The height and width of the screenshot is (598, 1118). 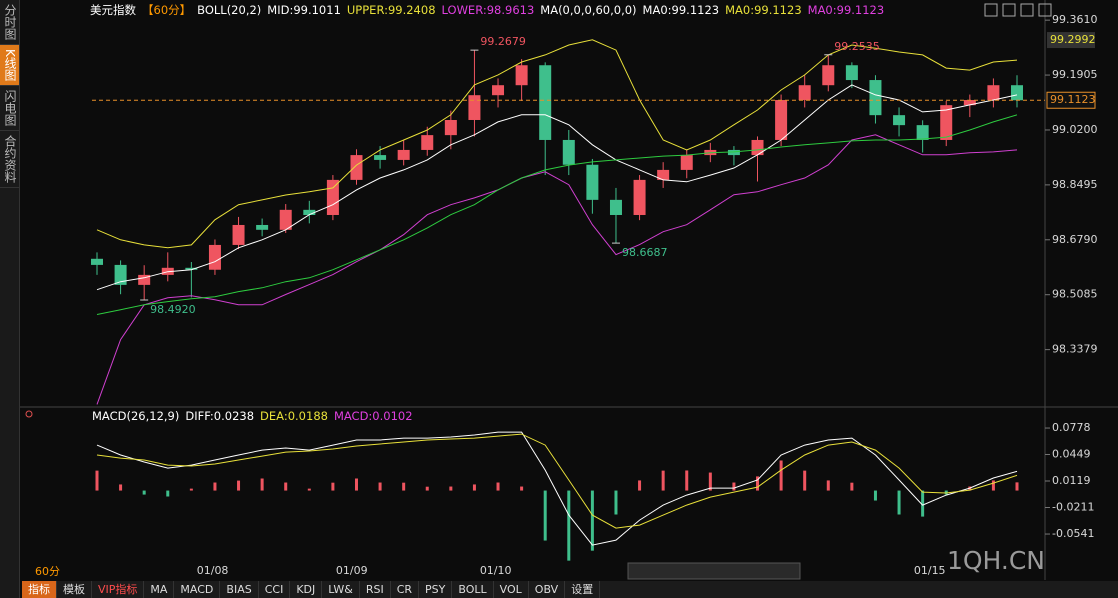 What do you see at coordinates (996, 560) in the screenshot?
I see `watermark: 1QH.CN` at bounding box center [996, 560].